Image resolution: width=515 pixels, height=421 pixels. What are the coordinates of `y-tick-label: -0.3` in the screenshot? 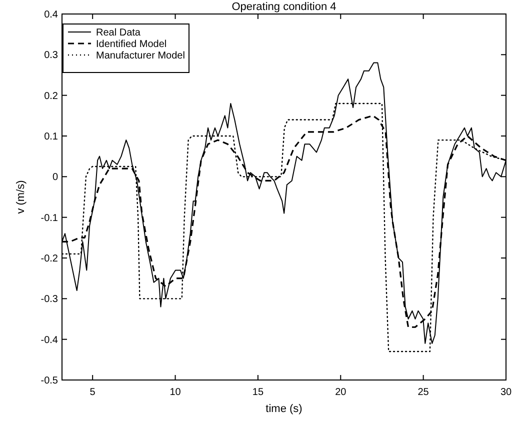 It's located at (49, 300).